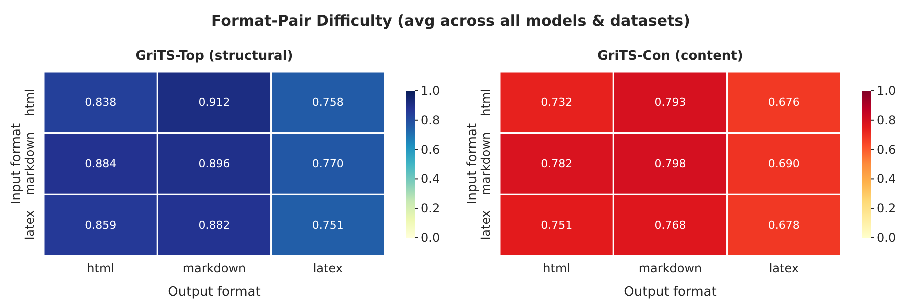  I want to click on data-label: 0.676, so click(784, 103).